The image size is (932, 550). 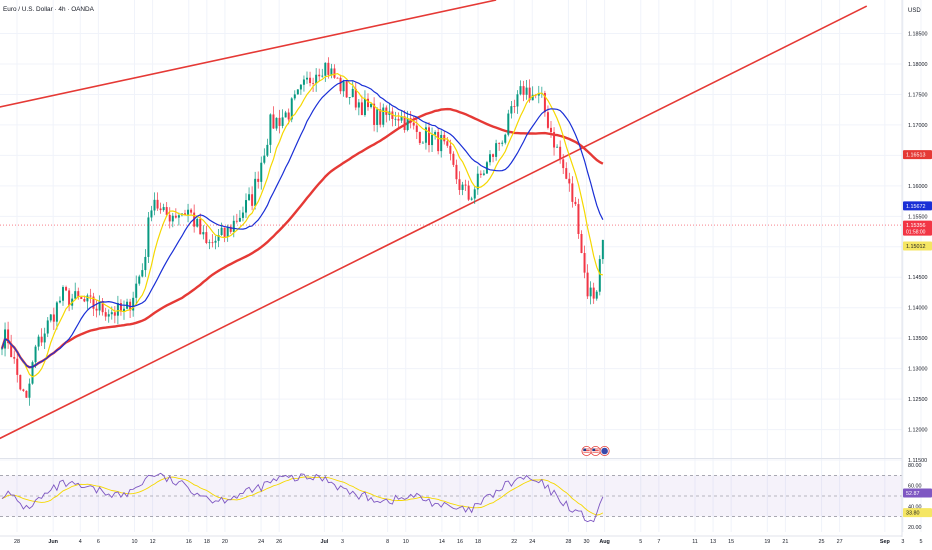 I want to click on event-icons, so click(x=595, y=450).